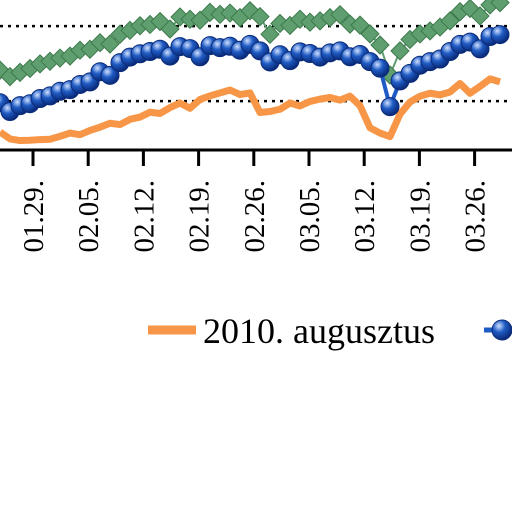  What do you see at coordinates (501, 330) in the screenshot?
I see `legend-swatch-1-marker` at bounding box center [501, 330].